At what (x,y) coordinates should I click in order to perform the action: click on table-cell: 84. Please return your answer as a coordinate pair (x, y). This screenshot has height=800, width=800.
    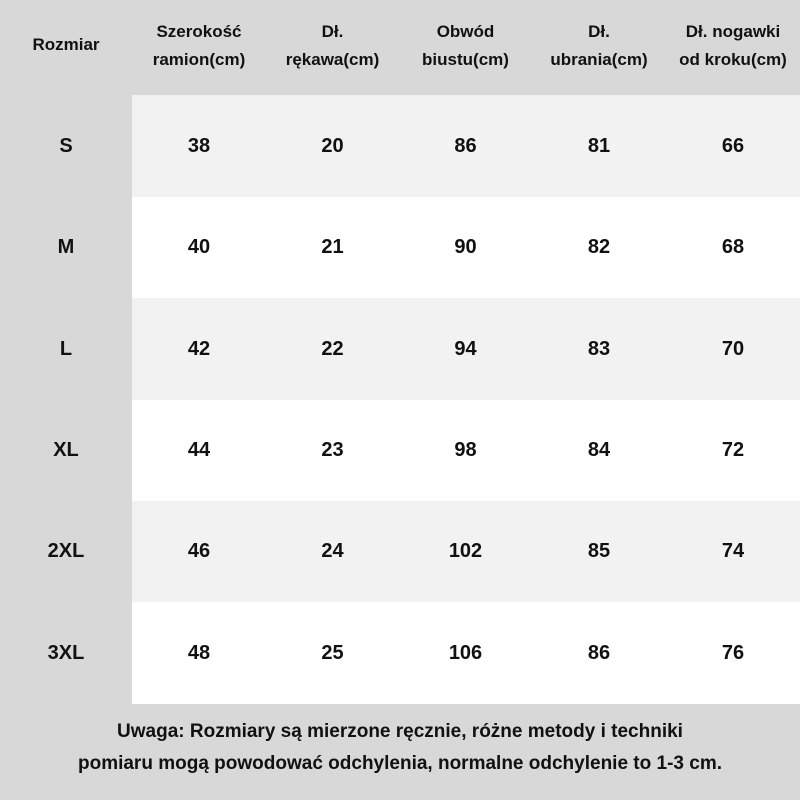
    Looking at the image, I should click on (599, 450).